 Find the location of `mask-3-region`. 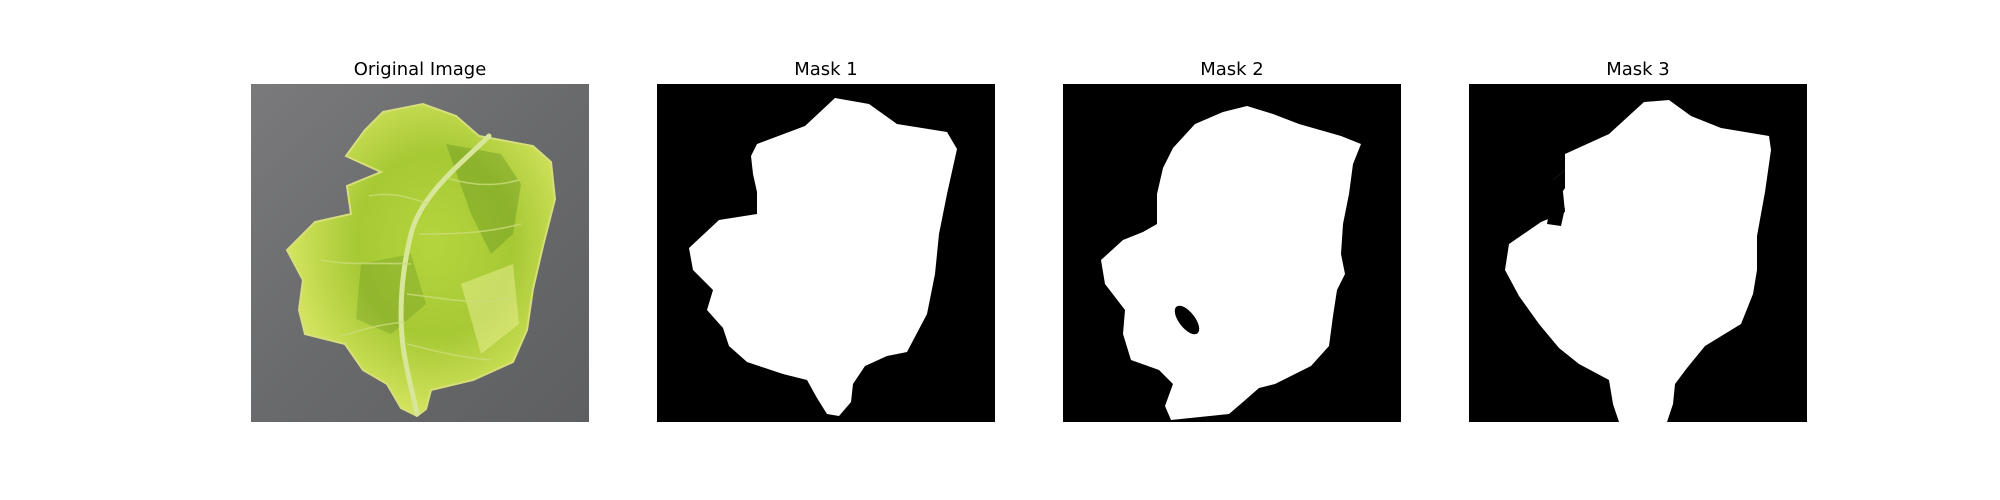

mask-3-region is located at coordinates (1638, 261).